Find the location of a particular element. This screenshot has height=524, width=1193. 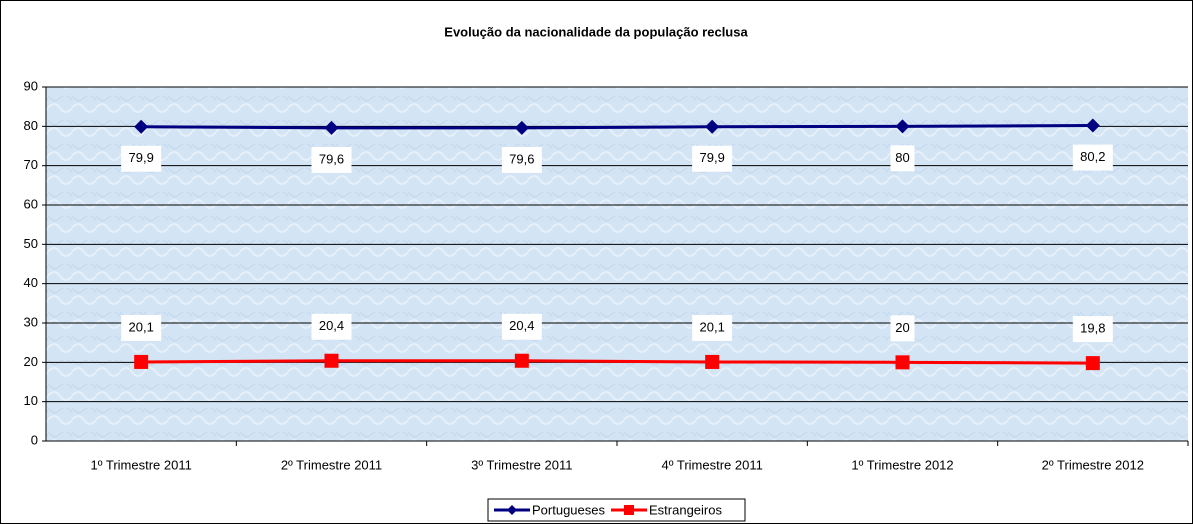

y-tick-label: 20 is located at coordinates (31, 361).